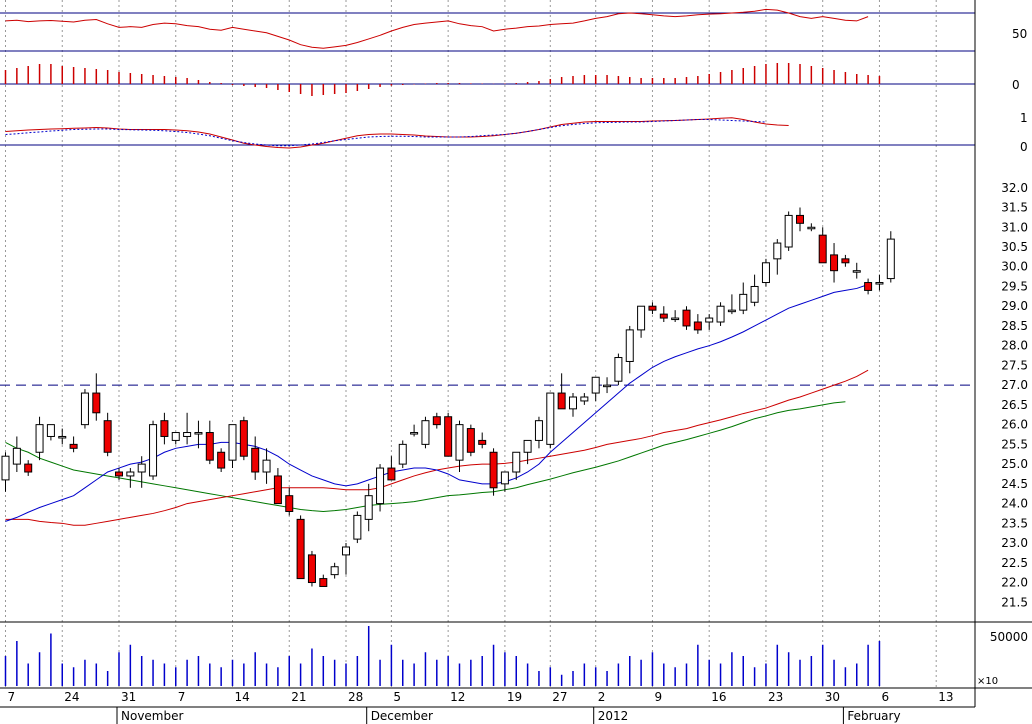 The width and height of the screenshot is (1032, 724). What do you see at coordinates (1014, 208) in the screenshot?
I see `price-tick-label: 31.5` at bounding box center [1014, 208].